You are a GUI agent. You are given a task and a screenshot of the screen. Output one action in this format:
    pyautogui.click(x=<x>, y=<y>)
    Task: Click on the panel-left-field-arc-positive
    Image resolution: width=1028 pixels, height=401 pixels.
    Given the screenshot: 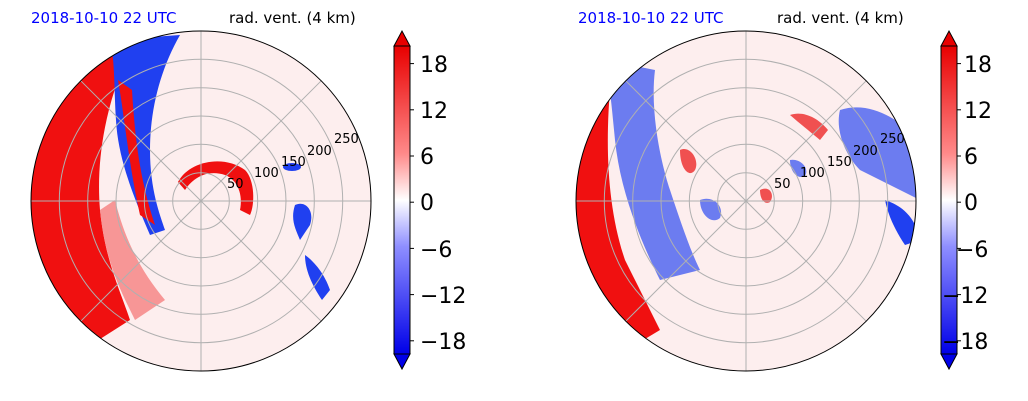 What is the action you would take?
    pyautogui.click(x=216, y=188)
    